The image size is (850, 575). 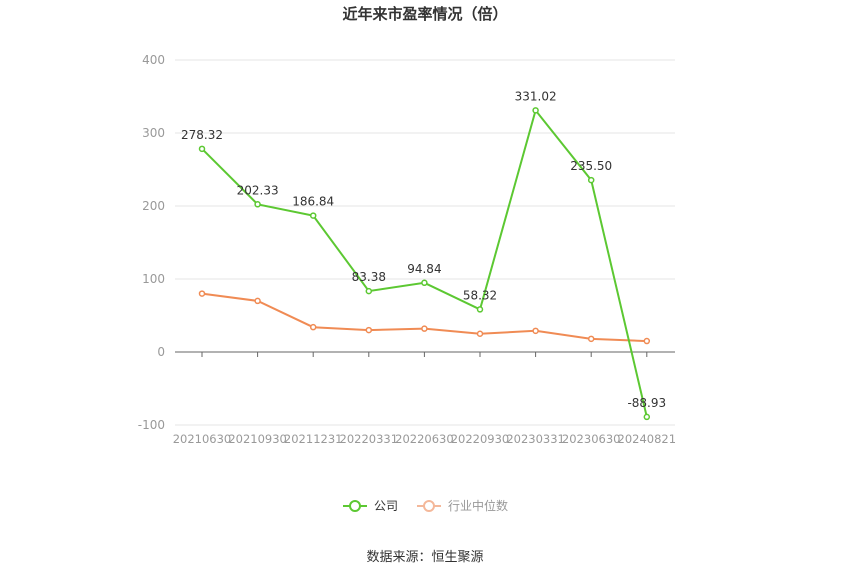 What do you see at coordinates (425, 557) in the screenshot?
I see `data-source: 数据来源：恒生聚源` at bounding box center [425, 557].